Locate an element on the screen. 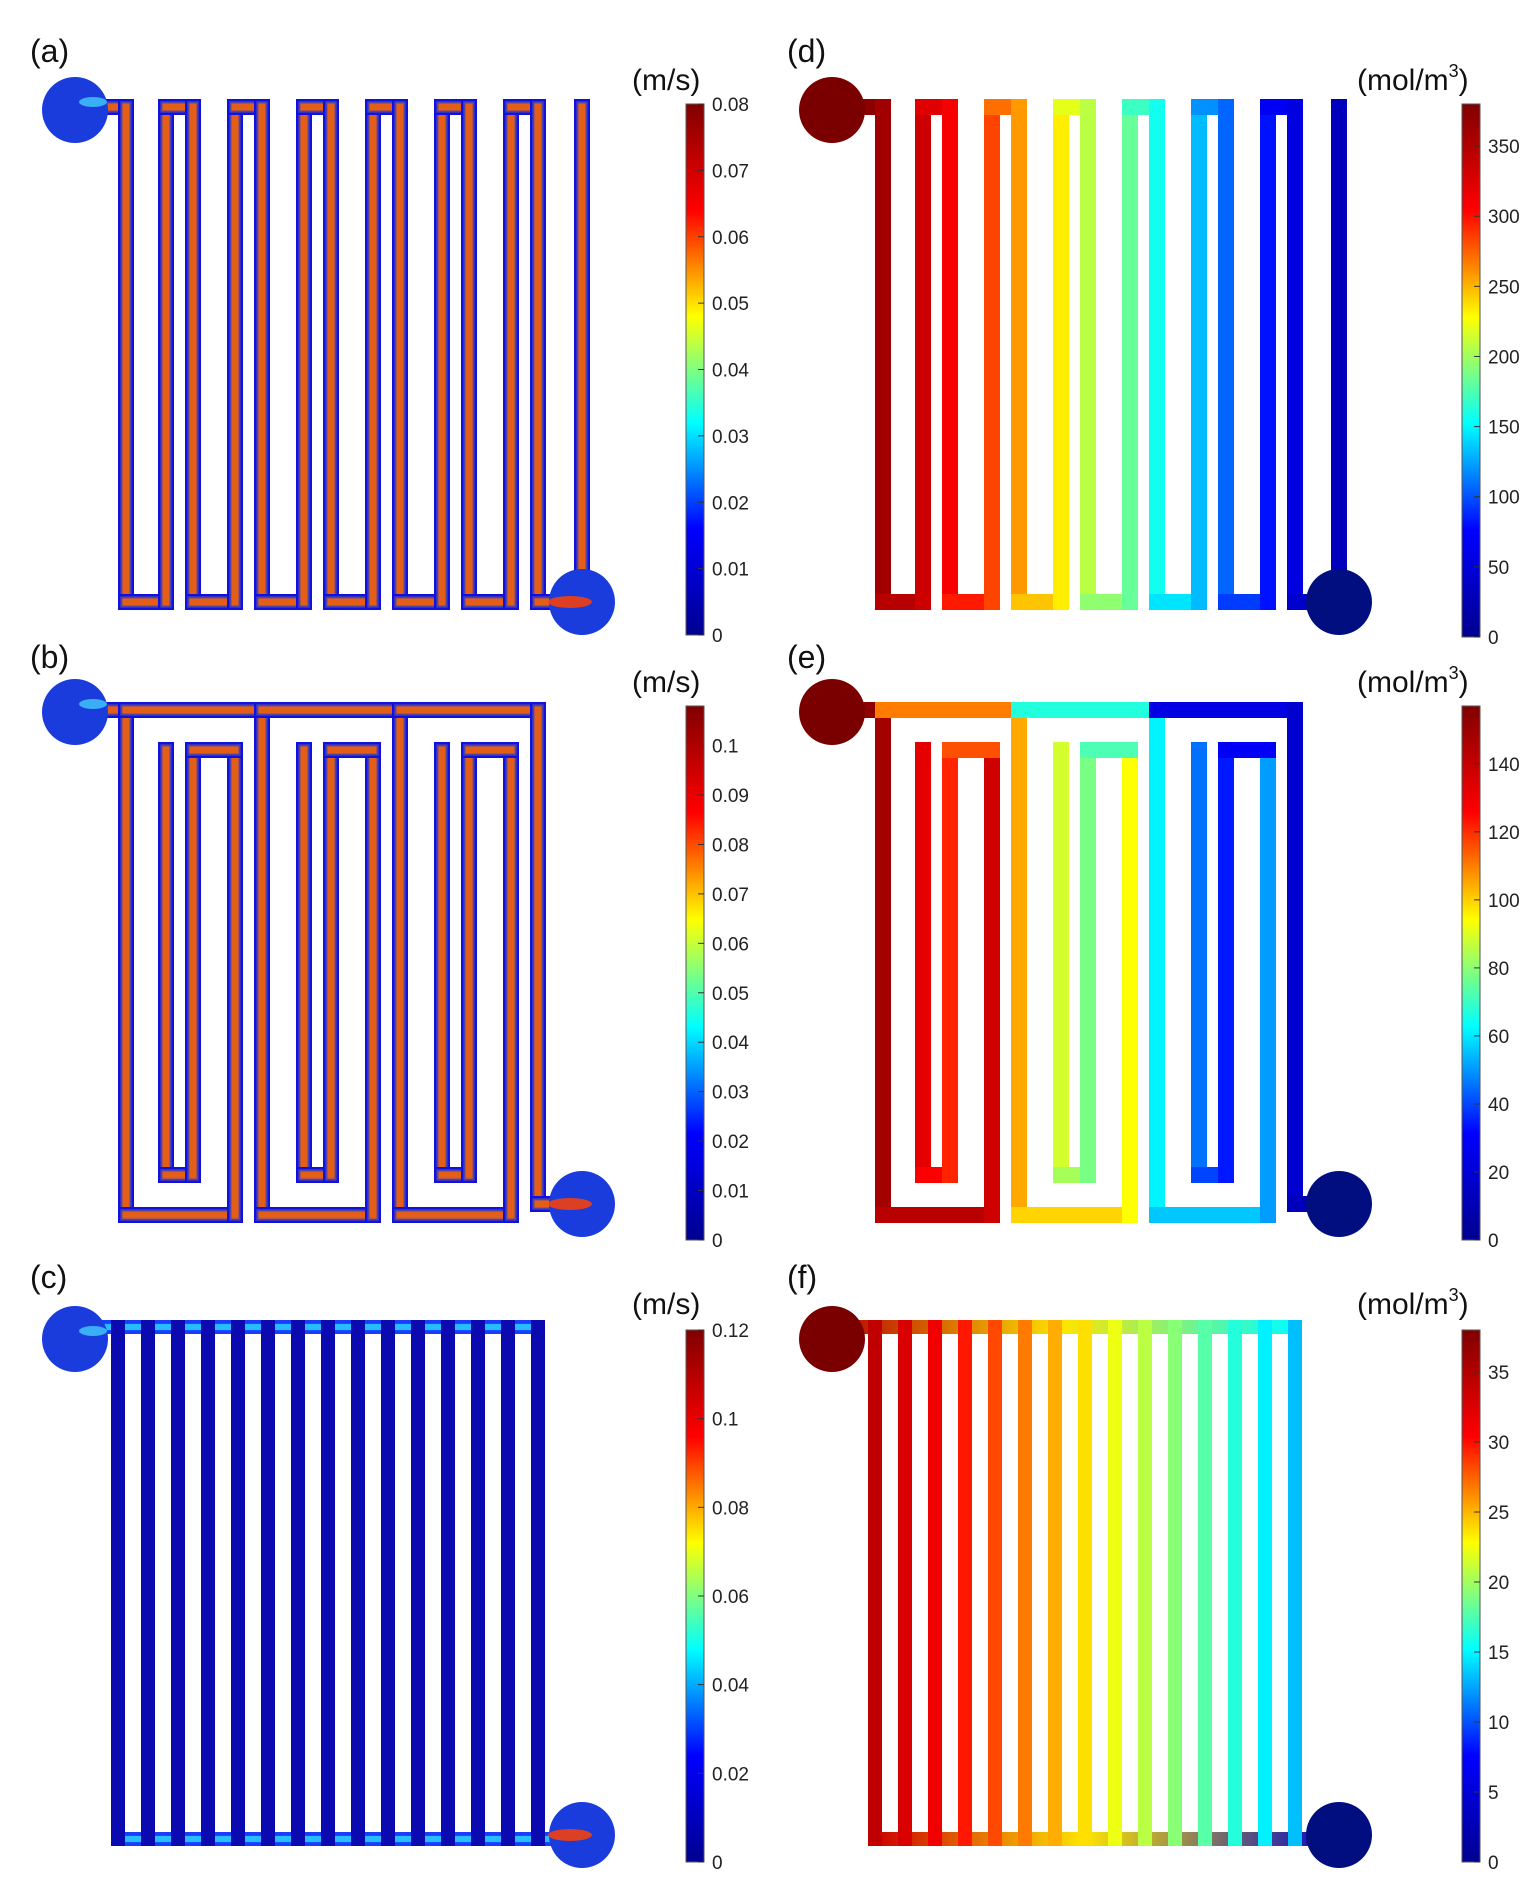 The height and width of the screenshot is (1893, 1539). panel-label-c: (c) is located at coordinates (48, 1277).